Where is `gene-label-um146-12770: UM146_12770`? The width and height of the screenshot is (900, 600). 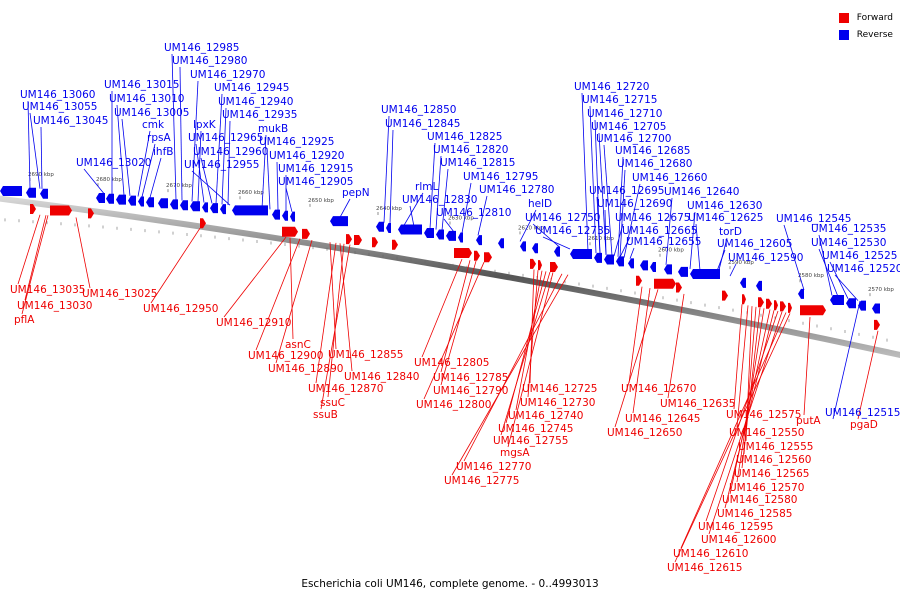 gene-label-um146-12770: UM146_12770 is located at coordinates (493, 467).